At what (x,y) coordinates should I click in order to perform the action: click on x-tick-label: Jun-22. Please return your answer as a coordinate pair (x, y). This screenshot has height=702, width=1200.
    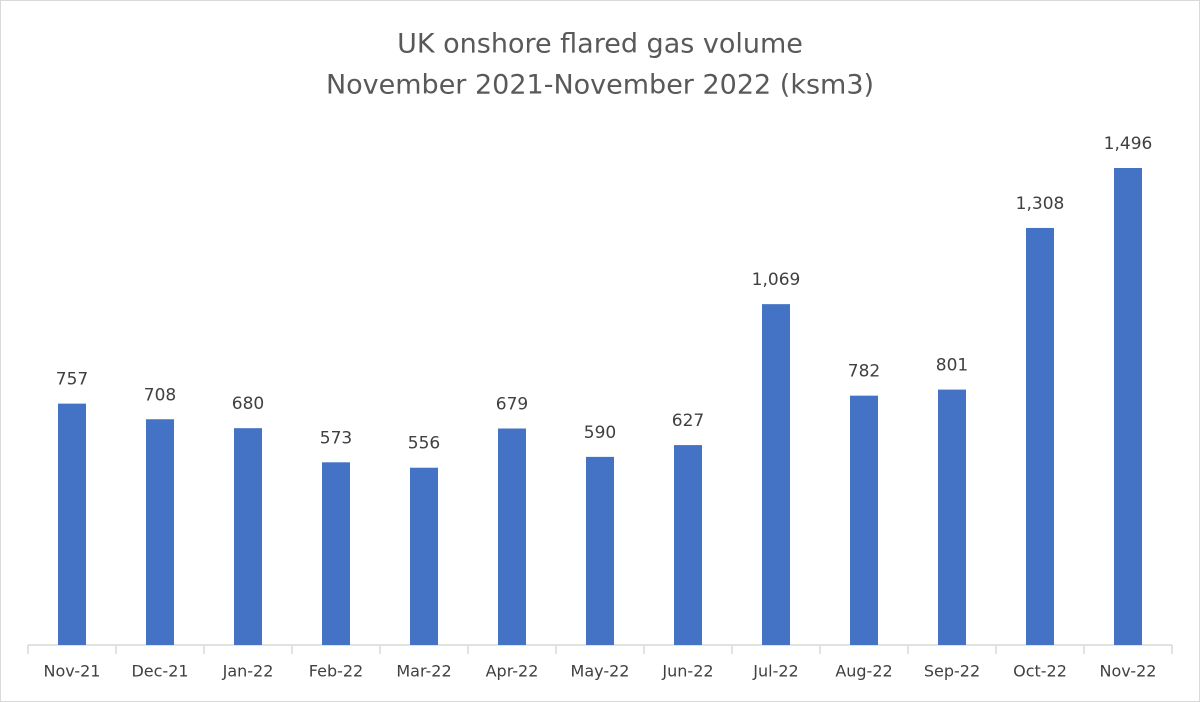
    Looking at the image, I should click on (687, 671).